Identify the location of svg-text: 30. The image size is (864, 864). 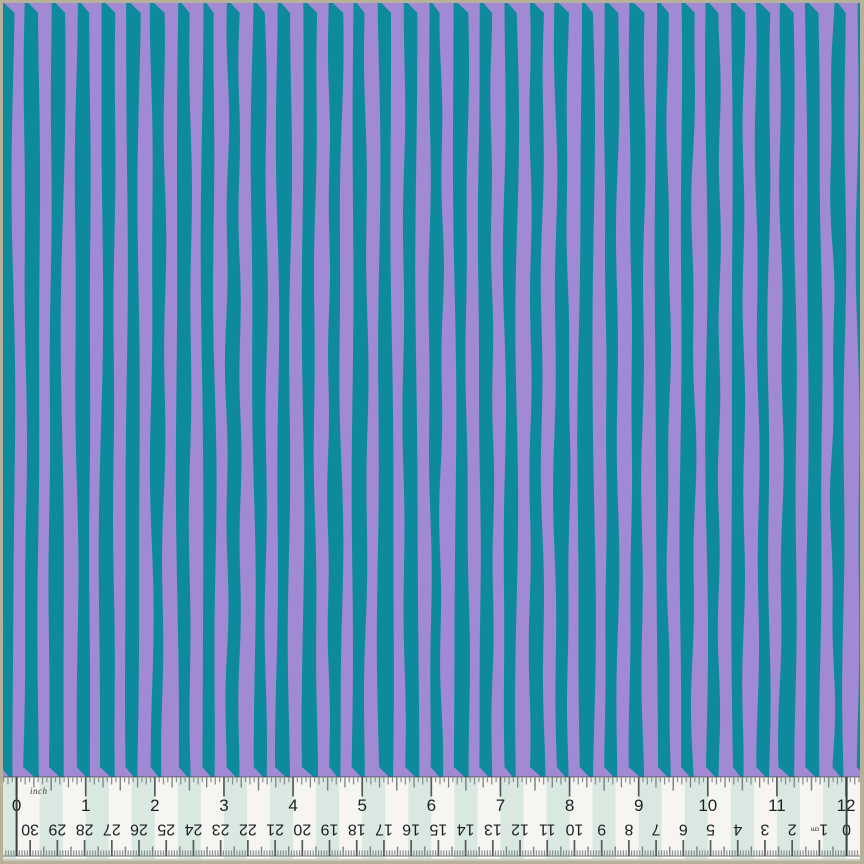
(30, 829).